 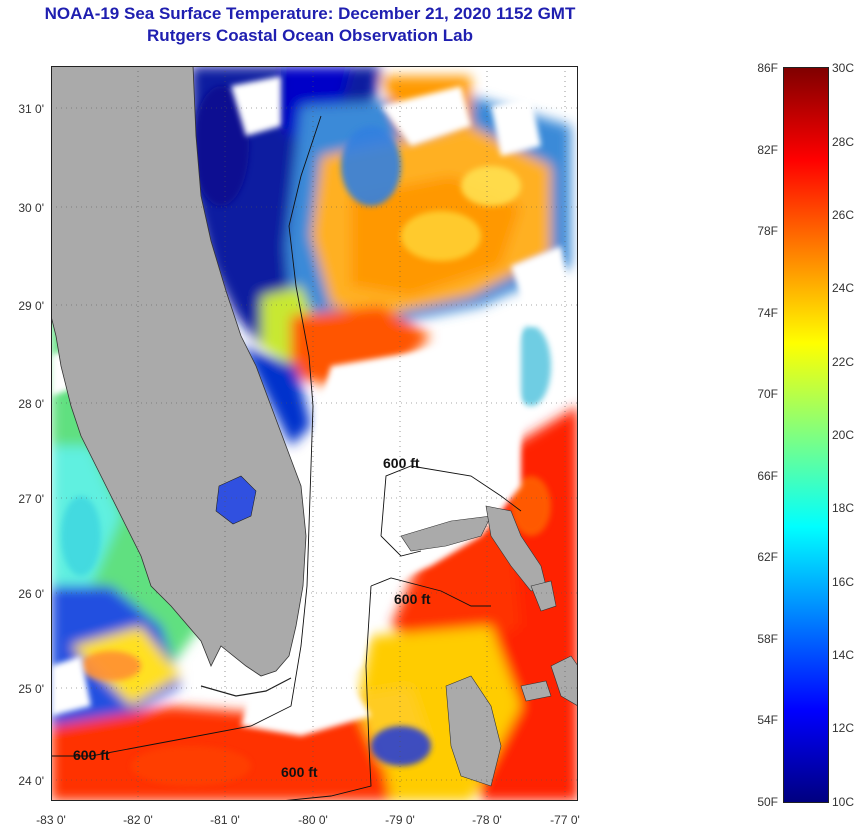 What do you see at coordinates (767, 68) in the screenshot?
I see `colorbar-f-86: 86F` at bounding box center [767, 68].